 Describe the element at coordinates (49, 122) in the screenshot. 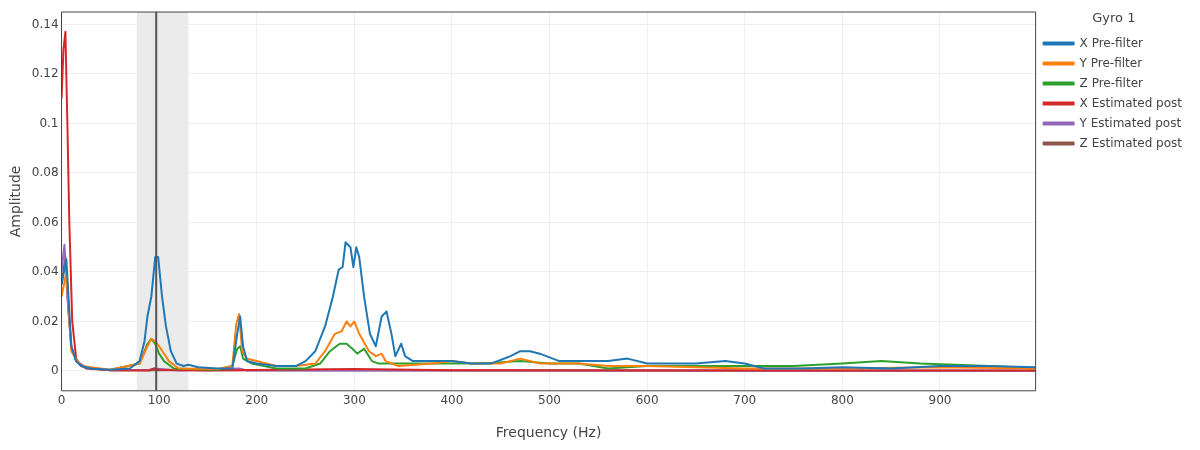

I see `y-tick-label: 0.1` at that location.